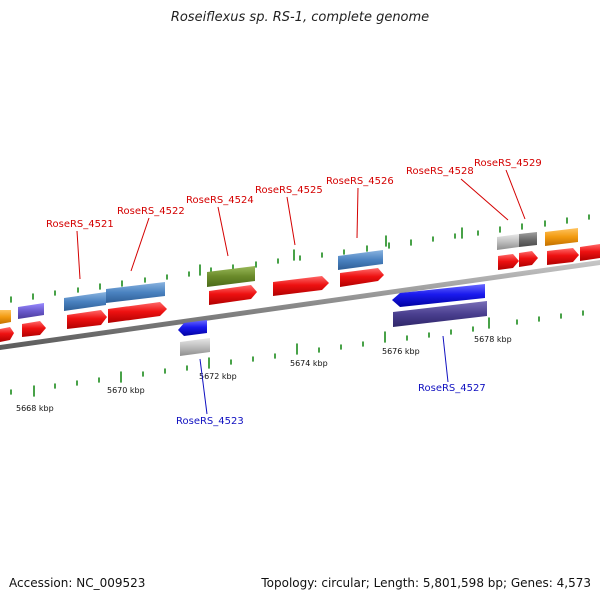 The image size is (600, 600). Describe the element at coordinates (360, 181) in the screenshot. I see `gene-label-4526: RoseRS_4526` at that location.